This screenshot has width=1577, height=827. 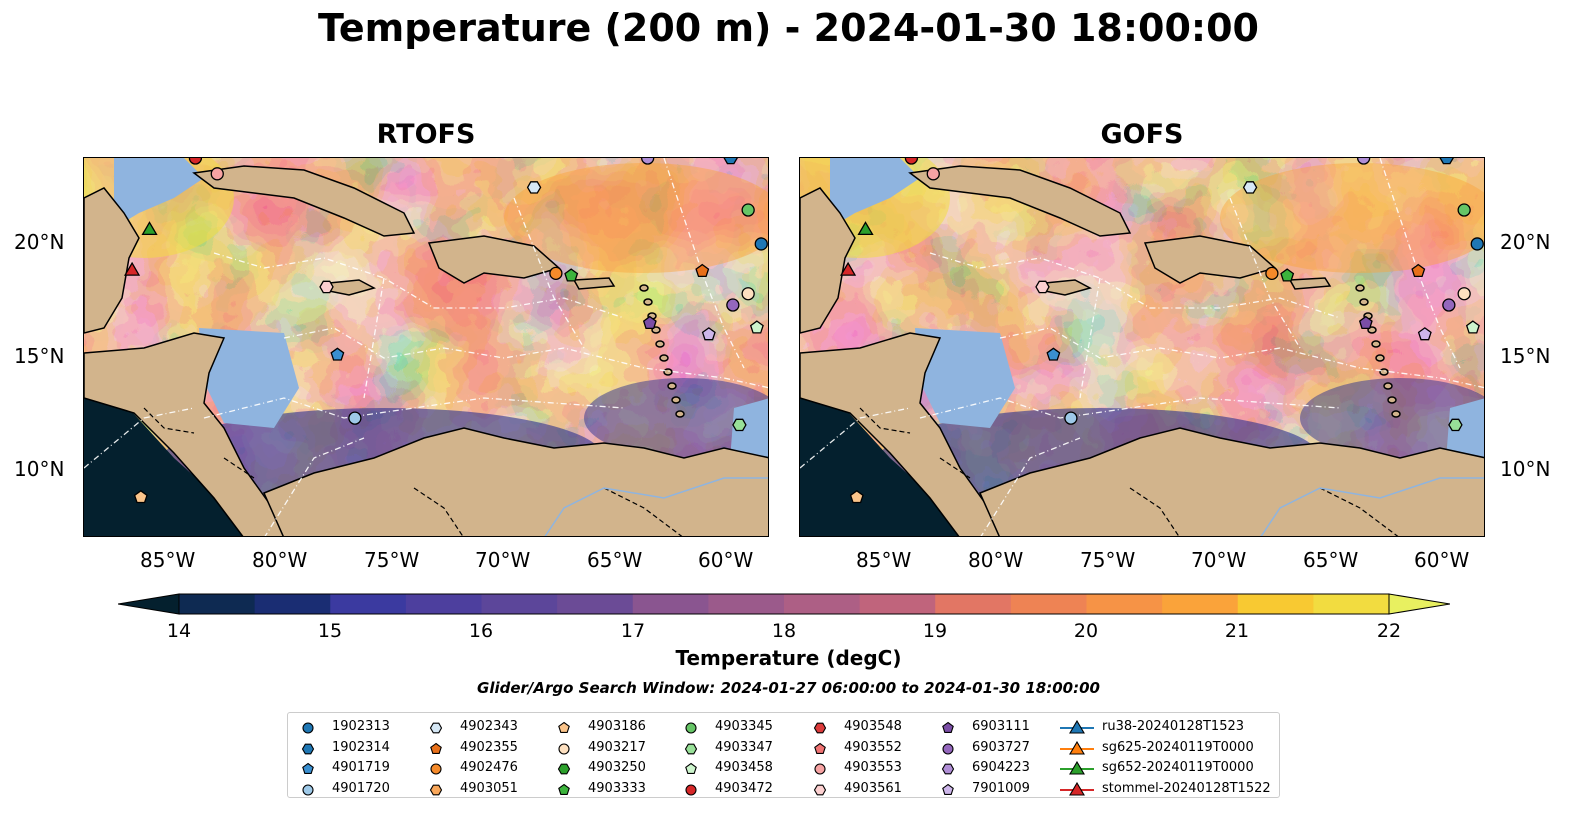 I want to click on legend-label: 4903347, so click(x=744, y=747).